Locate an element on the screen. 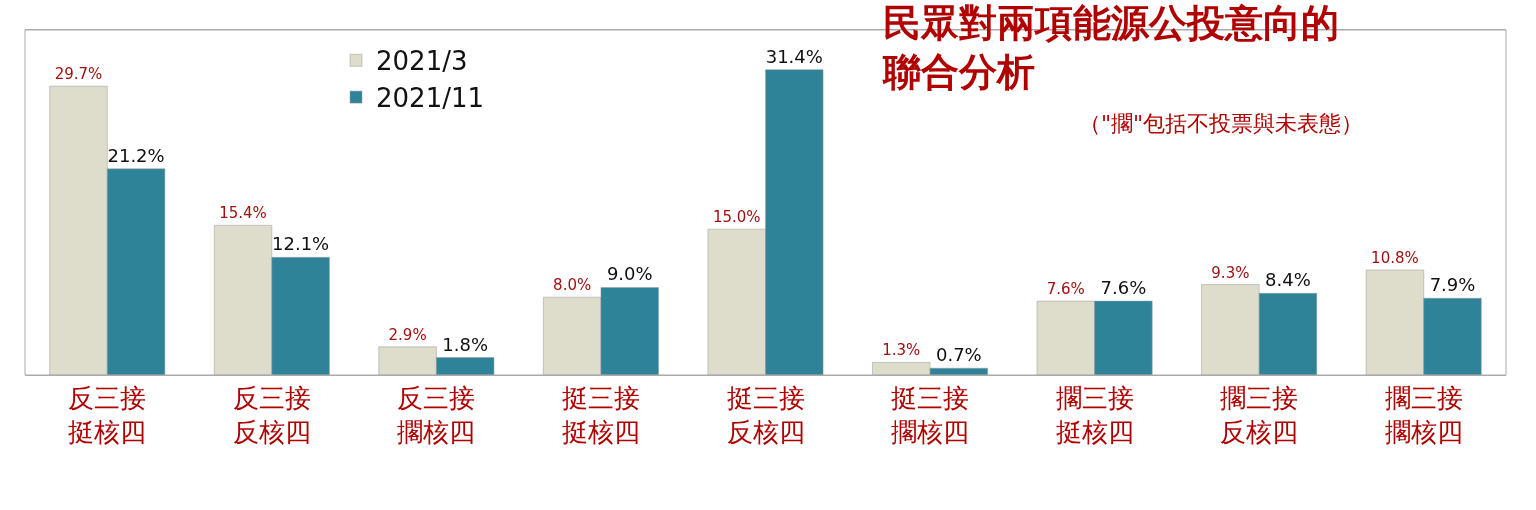  data-label: 15.0% is located at coordinates (736, 217).